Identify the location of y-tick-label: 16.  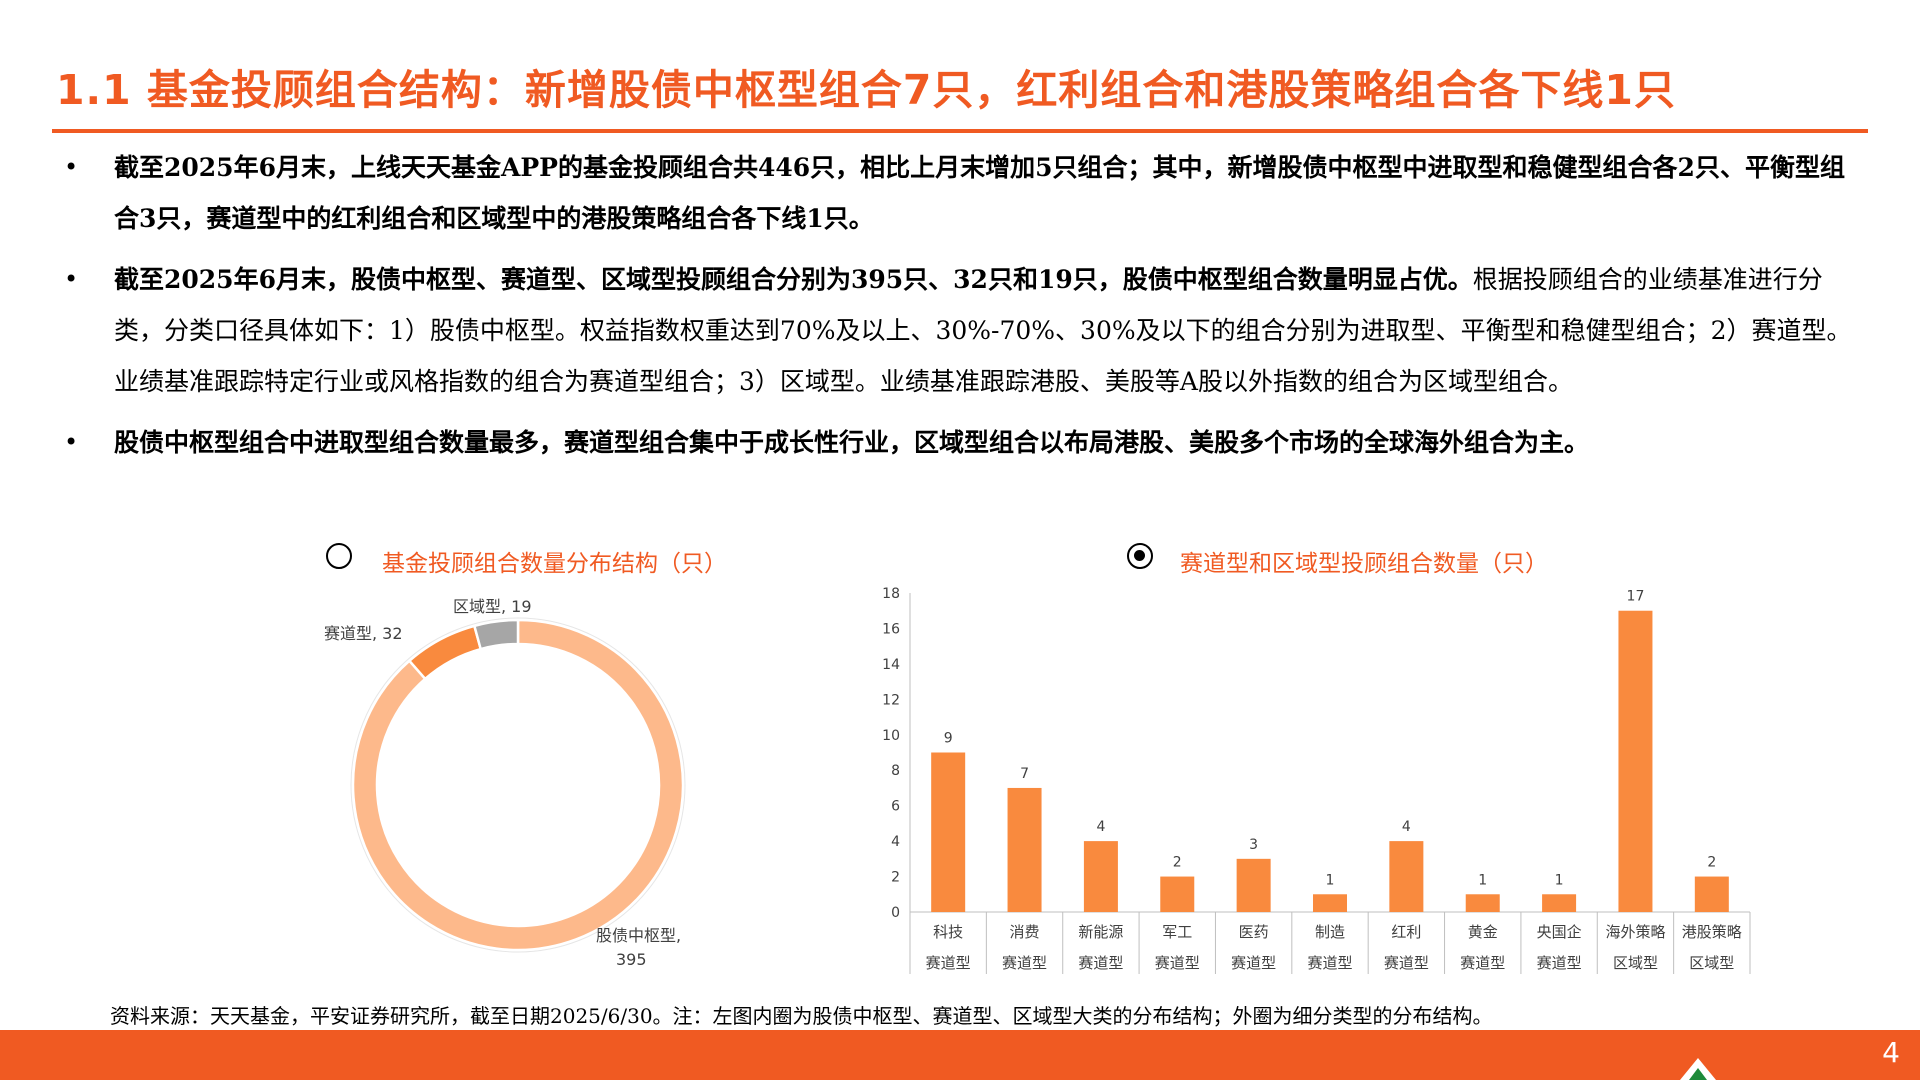
(891, 629).